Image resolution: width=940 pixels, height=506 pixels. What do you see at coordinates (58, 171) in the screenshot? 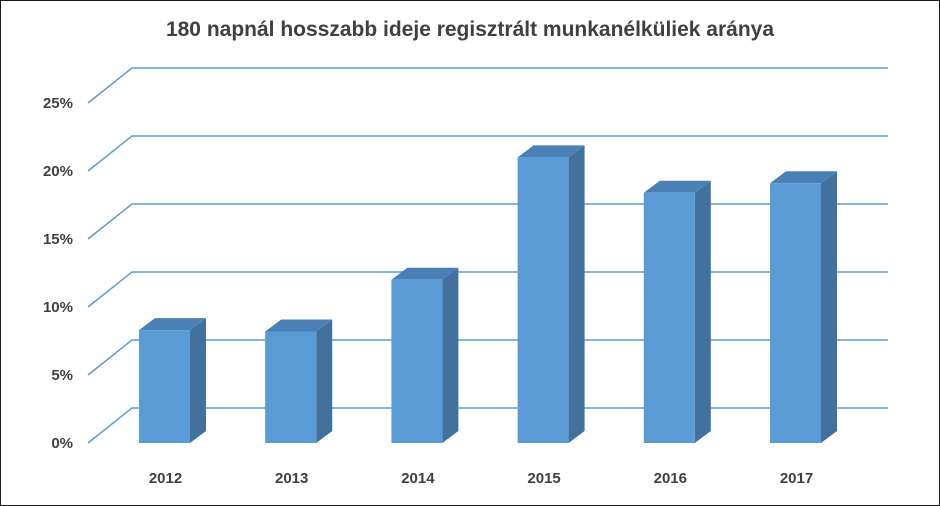
I see `y-tick-label: 20%` at bounding box center [58, 171].